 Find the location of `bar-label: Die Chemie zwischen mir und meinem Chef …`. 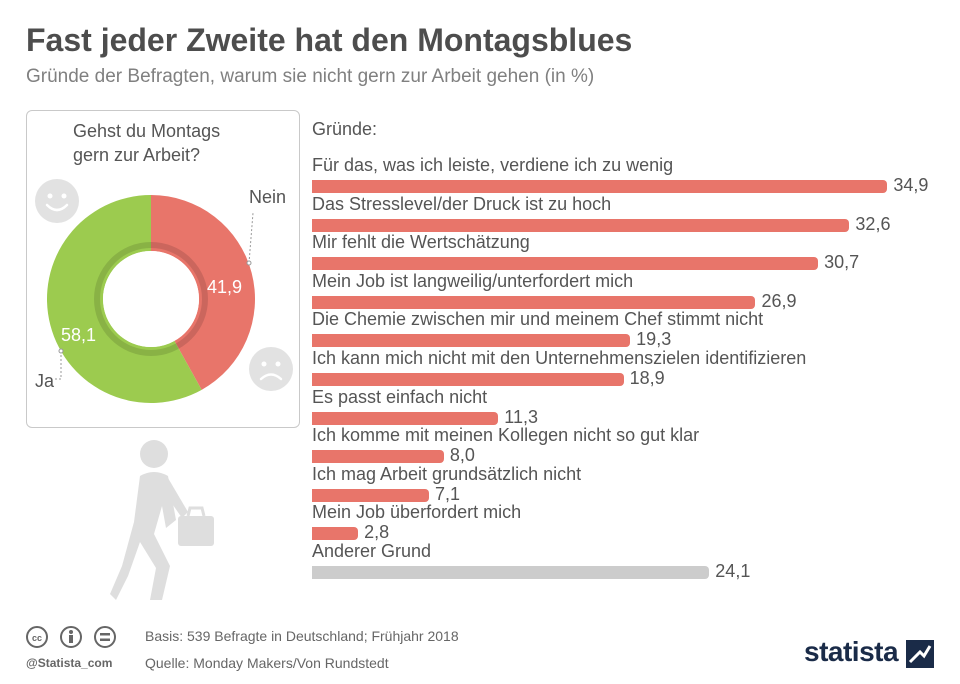

bar-label: Die Chemie zwischen mir und meinem Chef … is located at coordinates (538, 319).